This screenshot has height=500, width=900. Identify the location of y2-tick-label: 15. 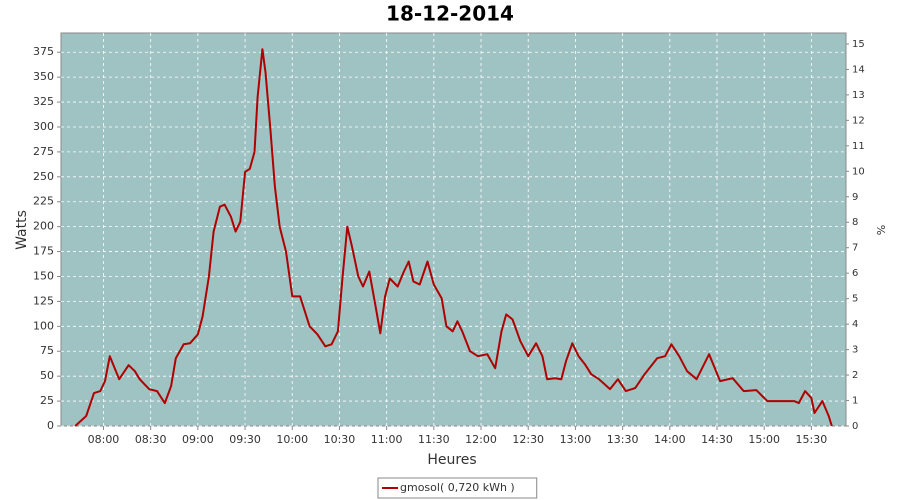
(858, 44).